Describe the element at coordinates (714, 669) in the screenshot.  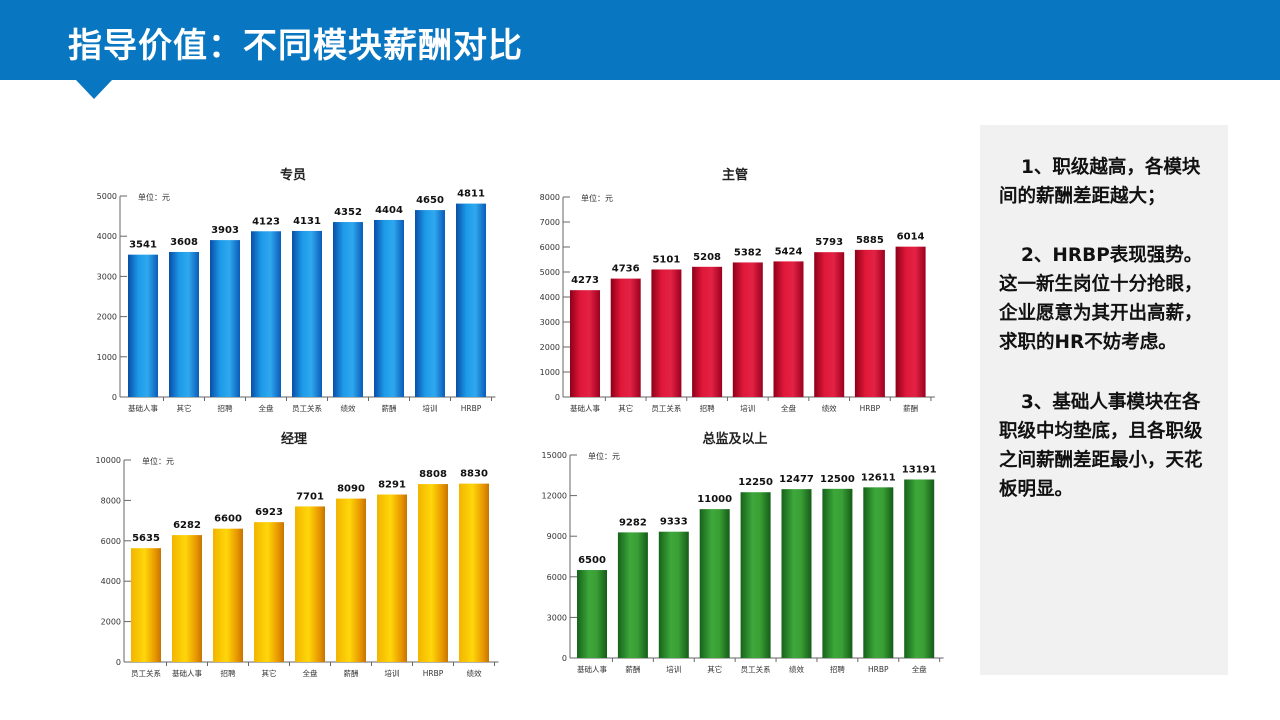
I see `chart-3-category-label: 其它` at that location.